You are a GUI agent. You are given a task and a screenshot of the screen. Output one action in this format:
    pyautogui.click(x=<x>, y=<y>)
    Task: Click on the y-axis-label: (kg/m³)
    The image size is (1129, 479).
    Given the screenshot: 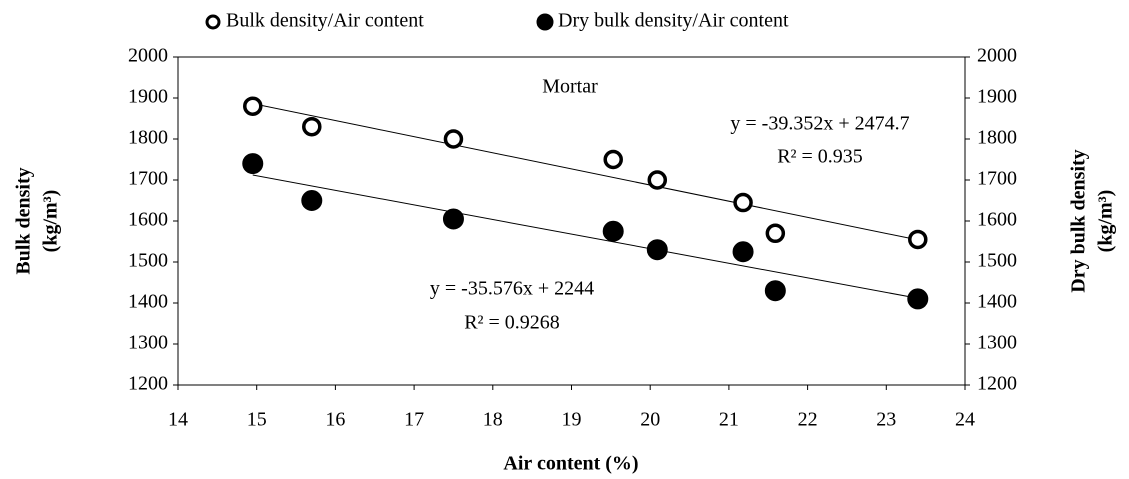 What is the action you would take?
    pyautogui.click(x=51, y=221)
    